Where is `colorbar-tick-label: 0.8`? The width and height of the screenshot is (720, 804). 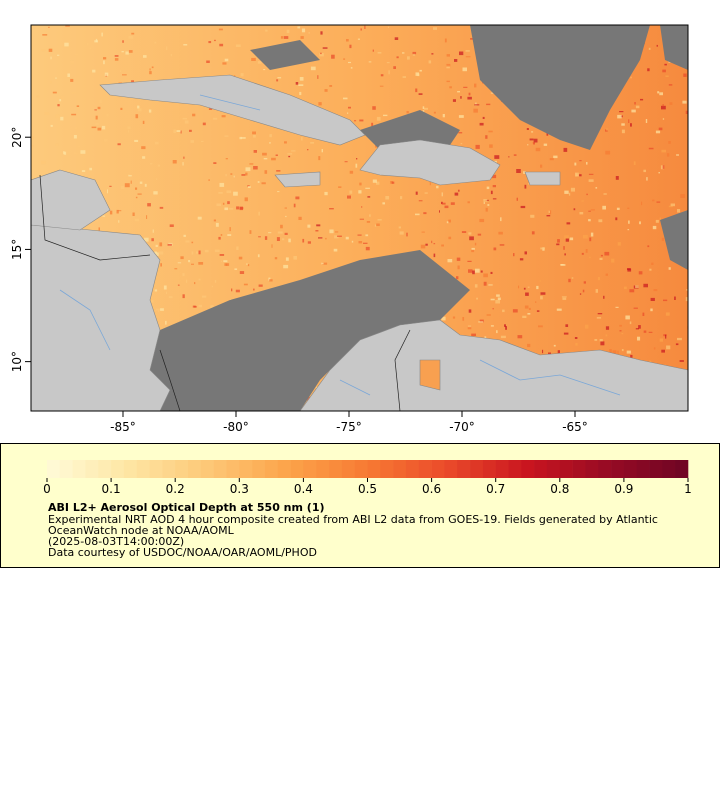 colorbar-tick-label: 0.8 is located at coordinates (559, 489).